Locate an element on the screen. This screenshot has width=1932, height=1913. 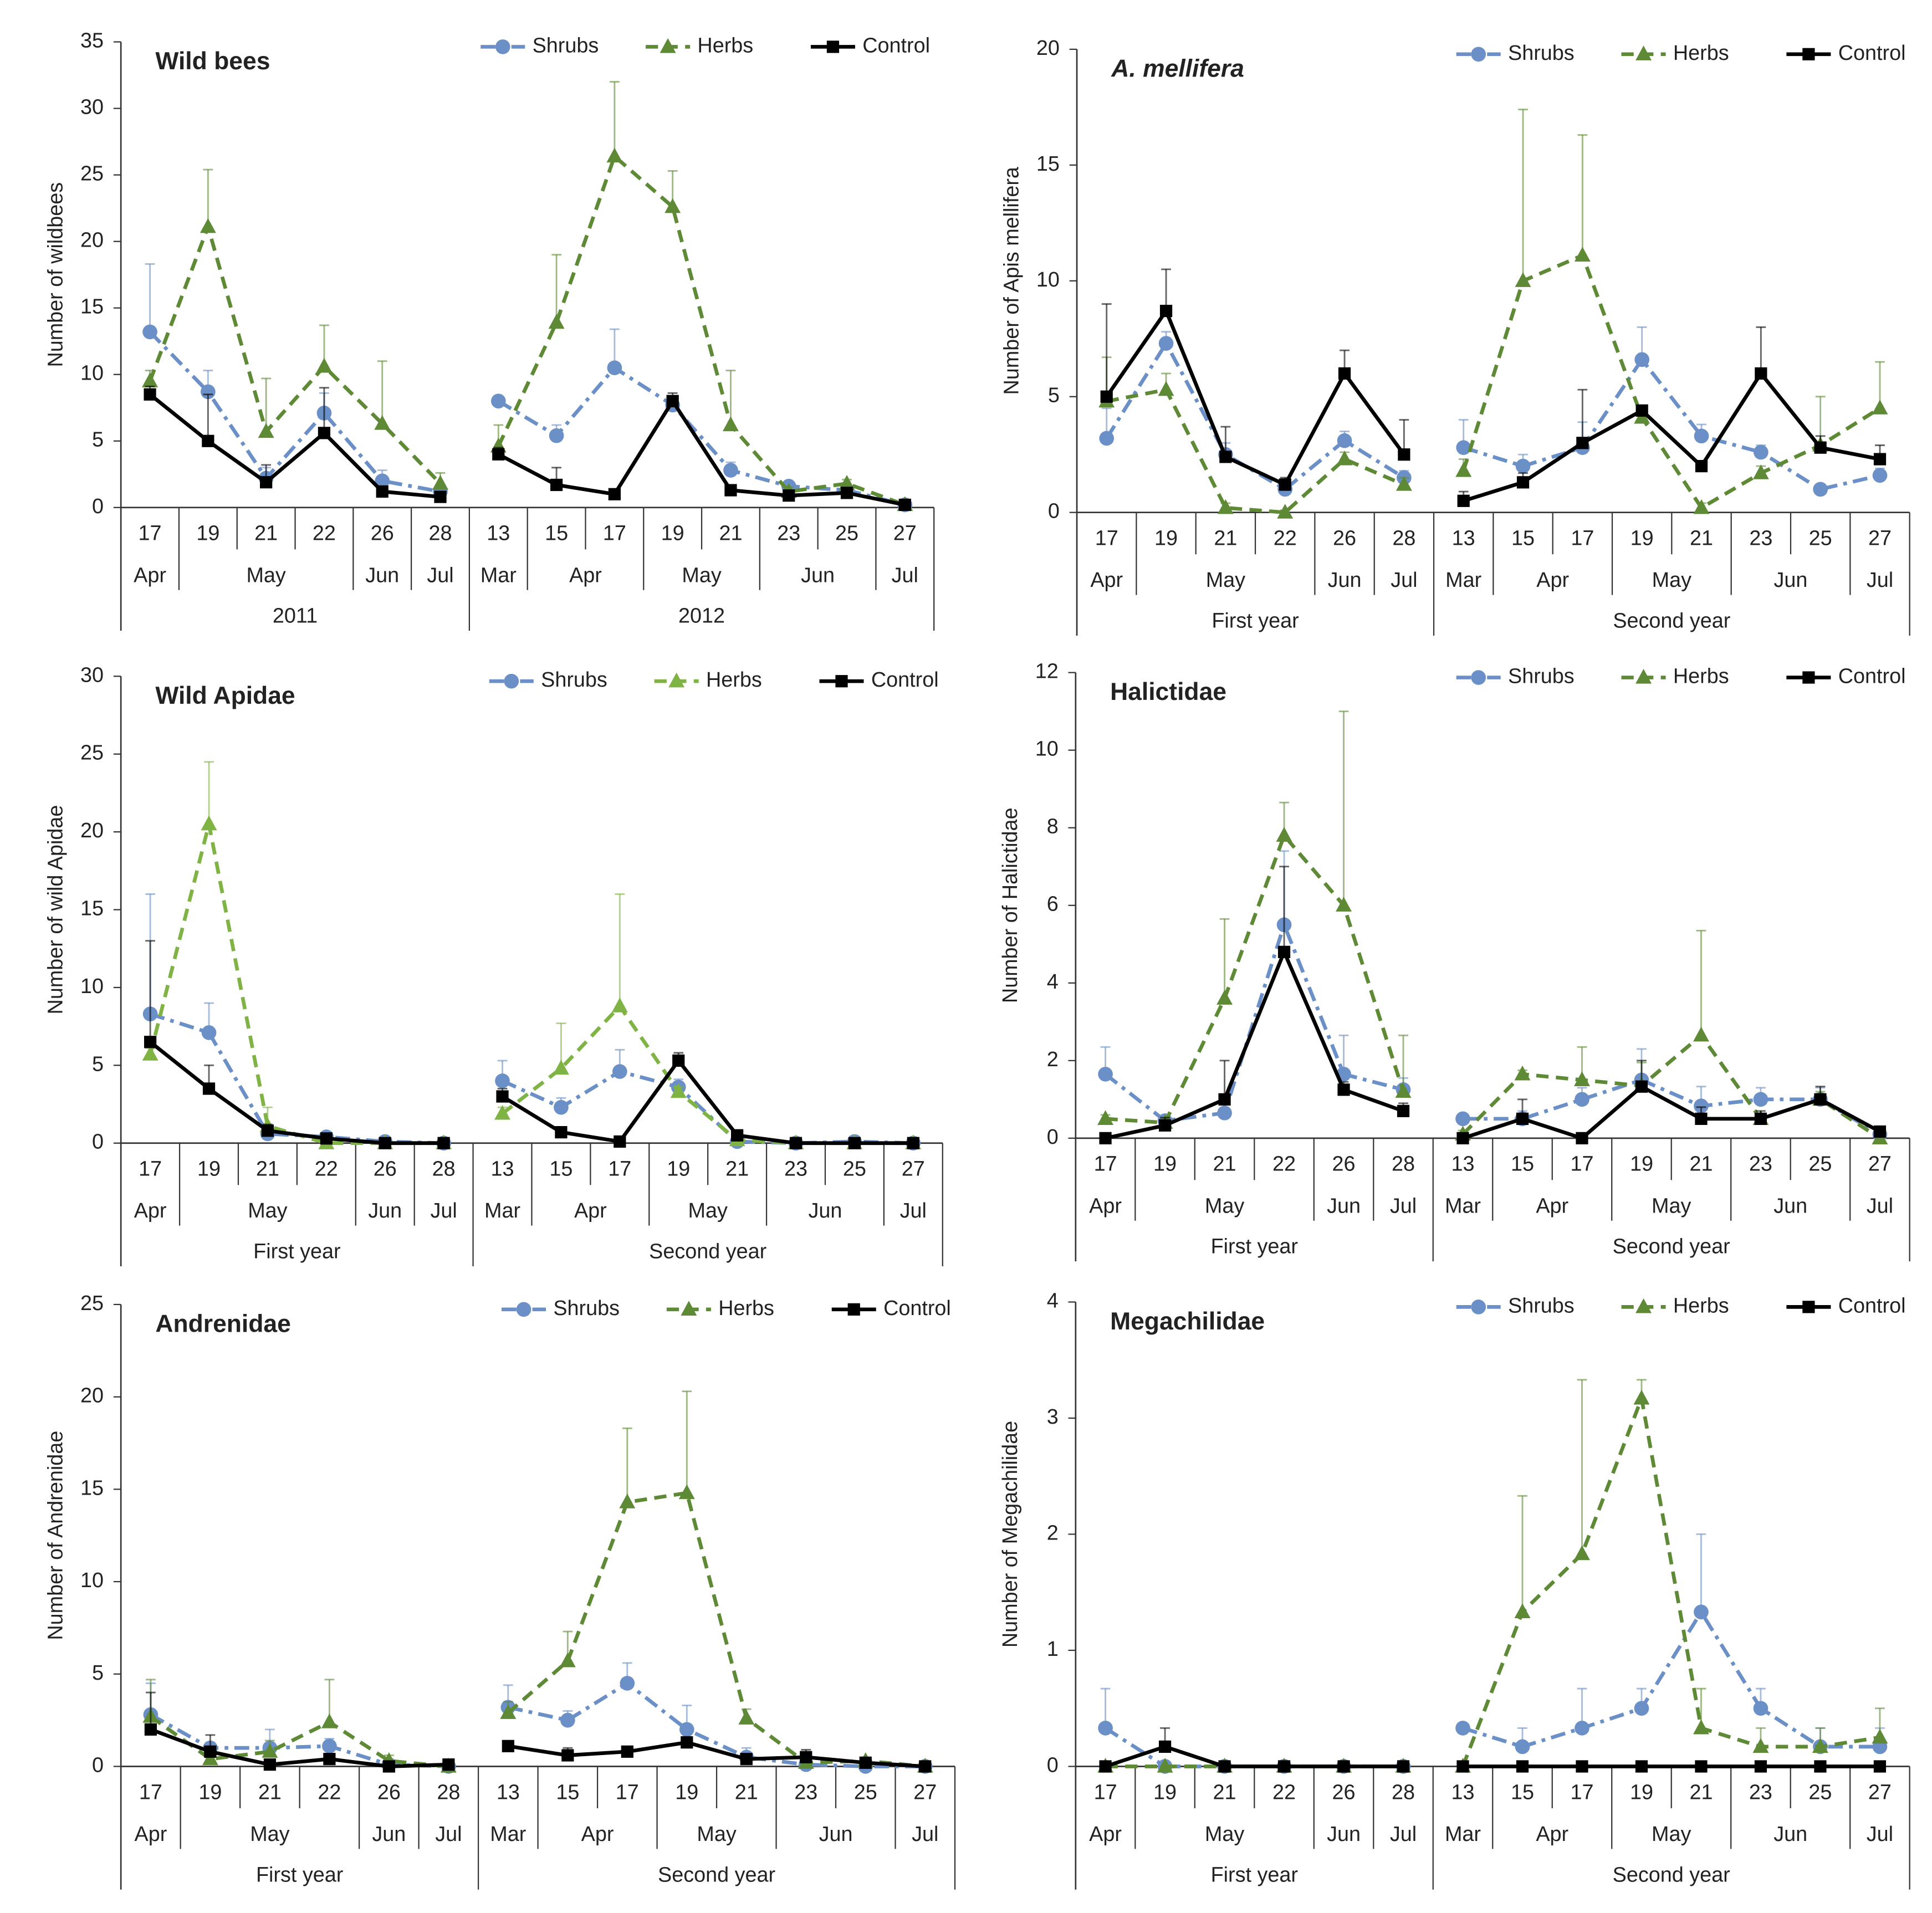
chart-title: Halictidae is located at coordinates (1168, 691).